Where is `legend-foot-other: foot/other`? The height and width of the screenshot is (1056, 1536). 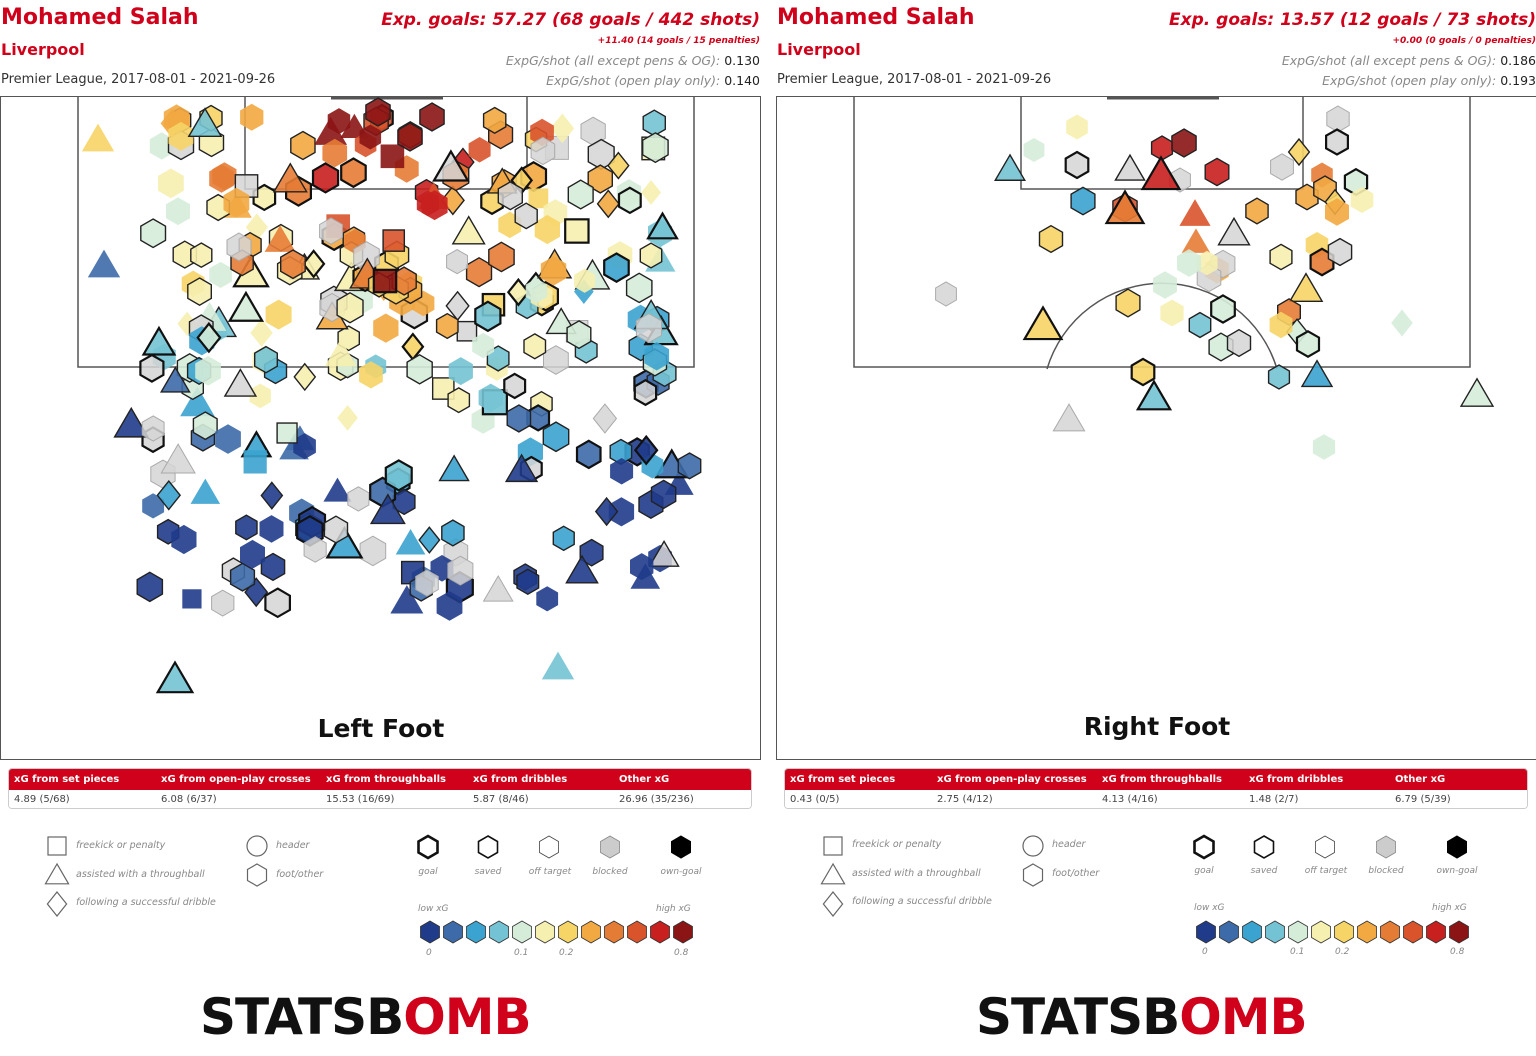 legend-foot-other: foot/other is located at coordinates (300, 874).